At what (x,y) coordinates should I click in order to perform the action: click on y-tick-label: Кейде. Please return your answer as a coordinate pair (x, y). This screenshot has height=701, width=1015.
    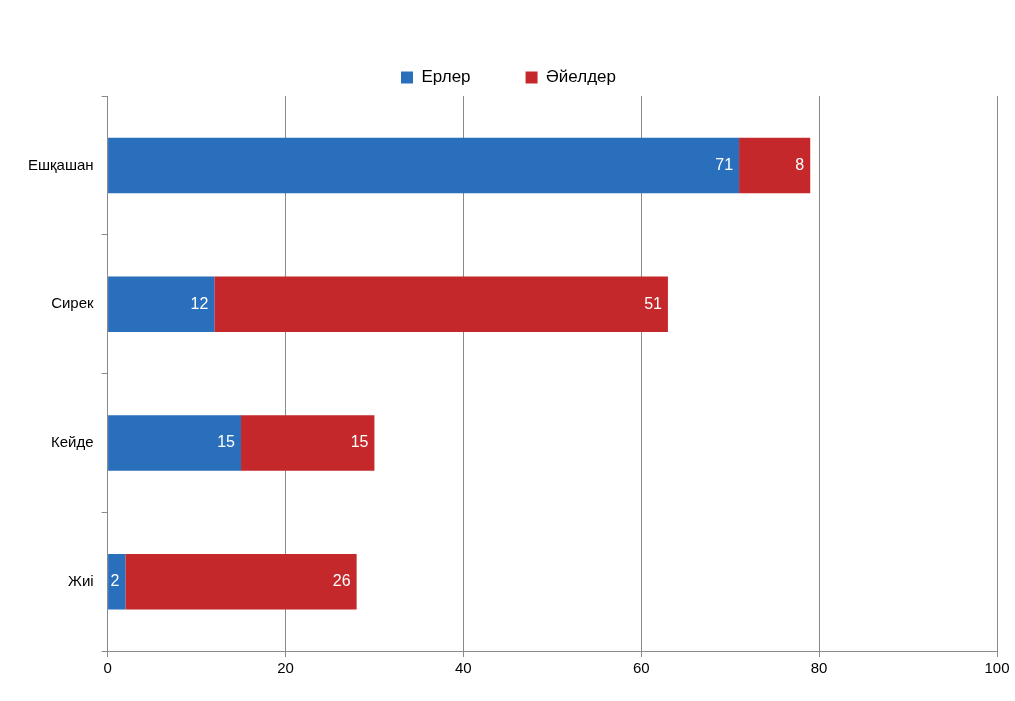
    Looking at the image, I should click on (72, 442).